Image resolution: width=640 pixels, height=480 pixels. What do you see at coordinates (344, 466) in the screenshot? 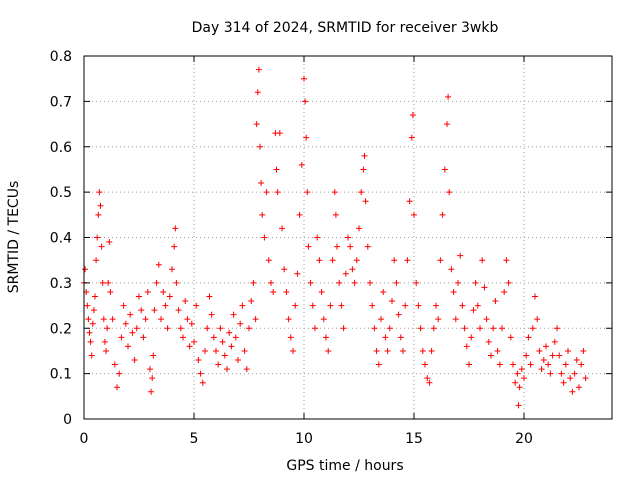
I see `x-axis-label: GPS time / hours` at bounding box center [344, 466].